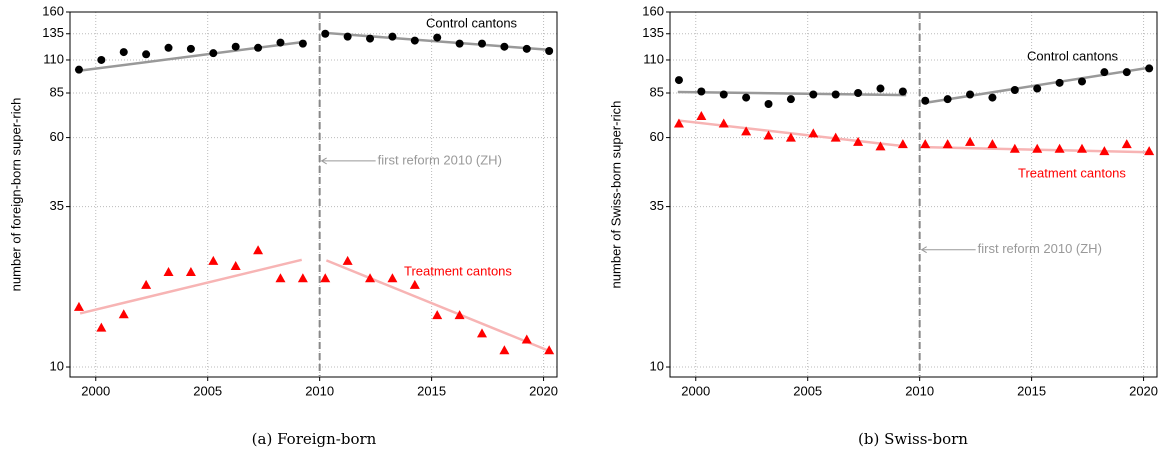 This screenshot has height=469, width=1169. I want to click on y-tick-label: 135, so click(653, 32).